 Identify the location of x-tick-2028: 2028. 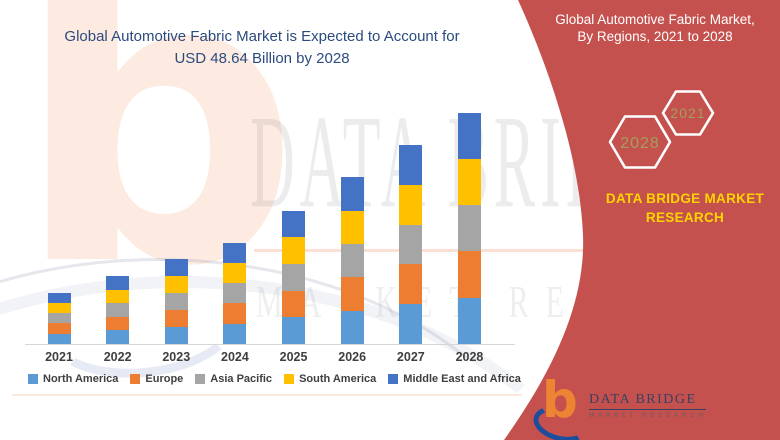
(469, 357).